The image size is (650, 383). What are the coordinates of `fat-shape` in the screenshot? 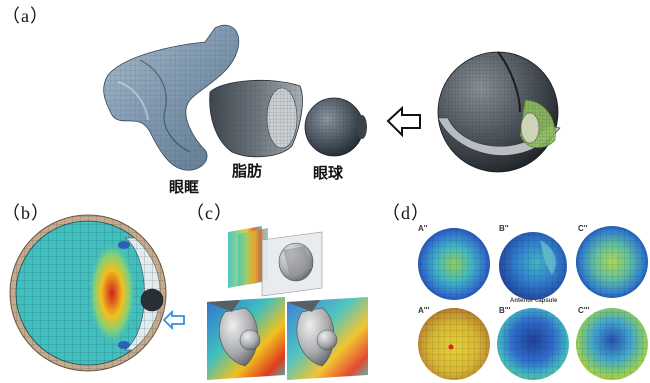 It's located at (256, 118).